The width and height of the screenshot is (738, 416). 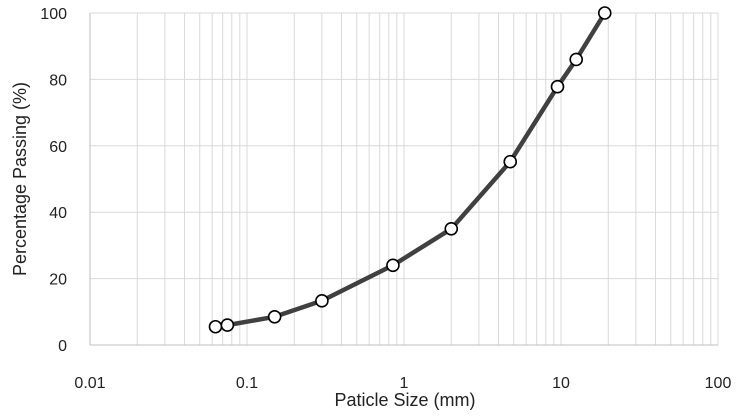 What do you see at coordinates (58, 280) in the screenshot?
I see `y-tick-label: 20` at bounding box center [58, 280].